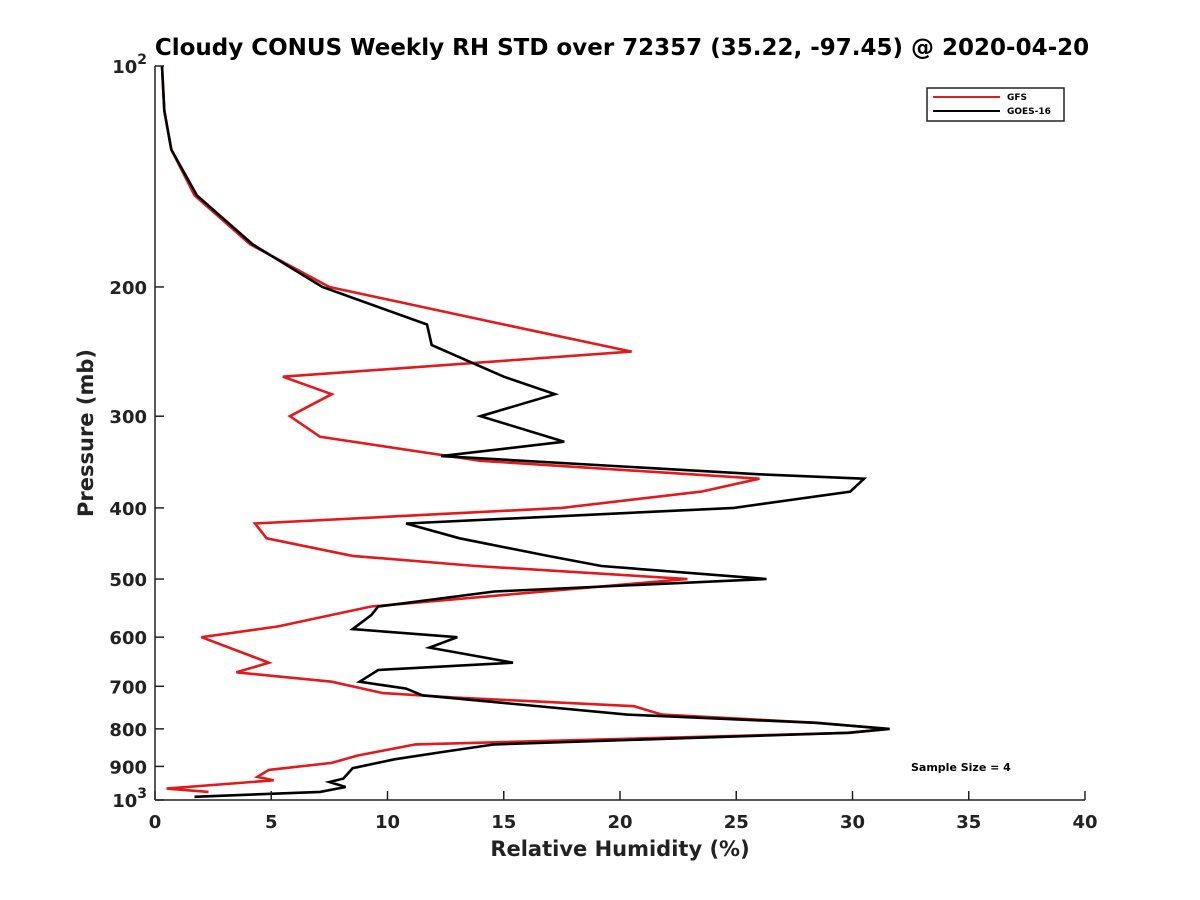 This screenshot has width=1200, height=900. Describe the element at coordinates (128, 730) in the screenshot. I see `y-tick-label: 800` at that location.